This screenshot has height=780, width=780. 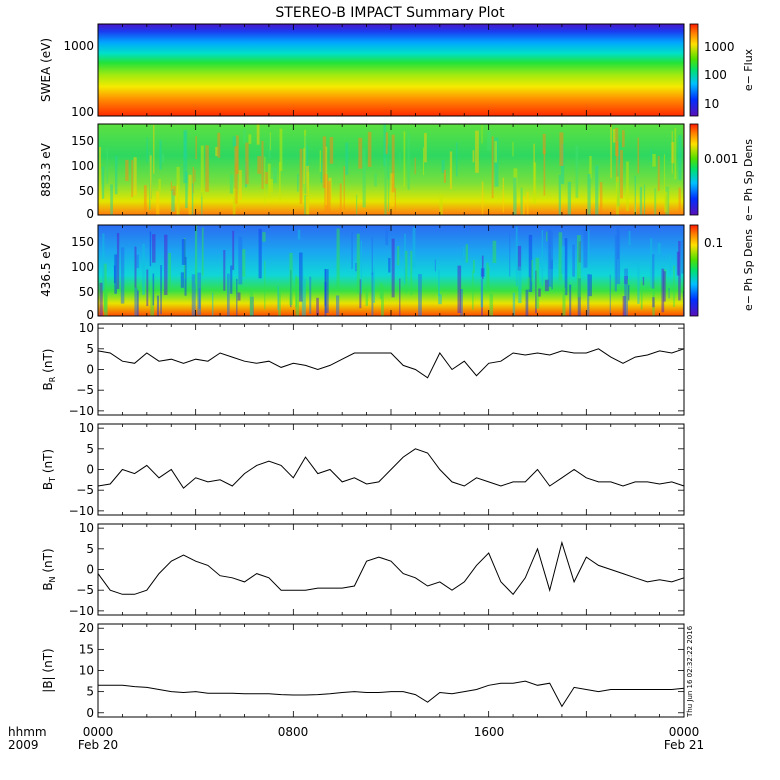 What do you see at coordinates (363, 569) in the screenshot?
I see `panel-bn: 10 5 0 −5 −10 BN (nT)` at bounding box center [363, 569].